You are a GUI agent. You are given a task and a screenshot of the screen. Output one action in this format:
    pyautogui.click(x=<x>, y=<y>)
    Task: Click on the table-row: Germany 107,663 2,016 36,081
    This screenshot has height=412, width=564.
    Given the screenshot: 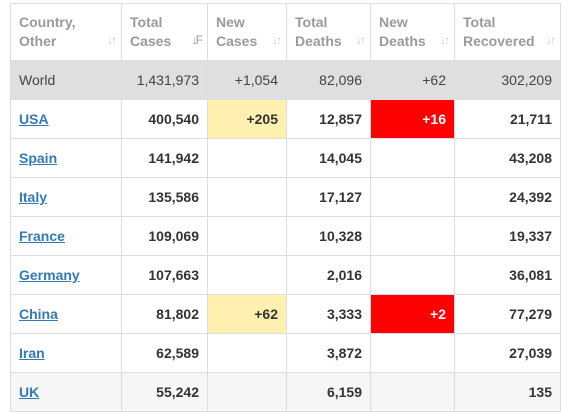 What is the action you would take?
    pyautogui.click(x=285, y=275)
    